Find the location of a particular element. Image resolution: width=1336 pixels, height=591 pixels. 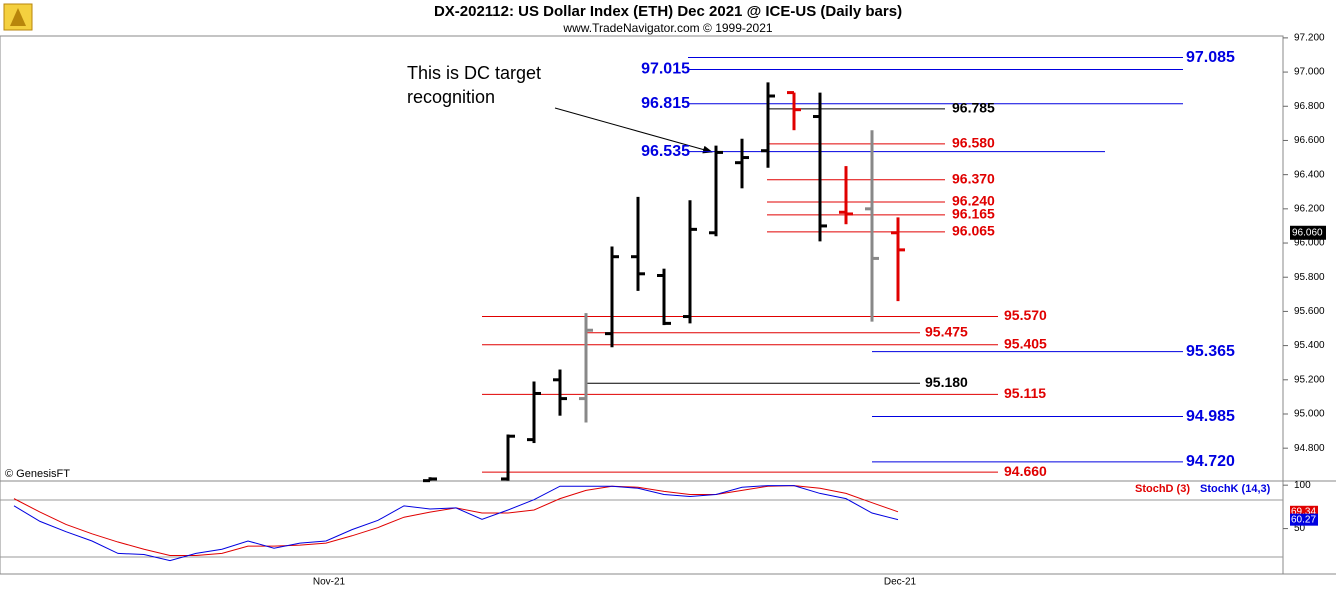

y-tick-label: 95.400 is located at coordinates (1309, 345).